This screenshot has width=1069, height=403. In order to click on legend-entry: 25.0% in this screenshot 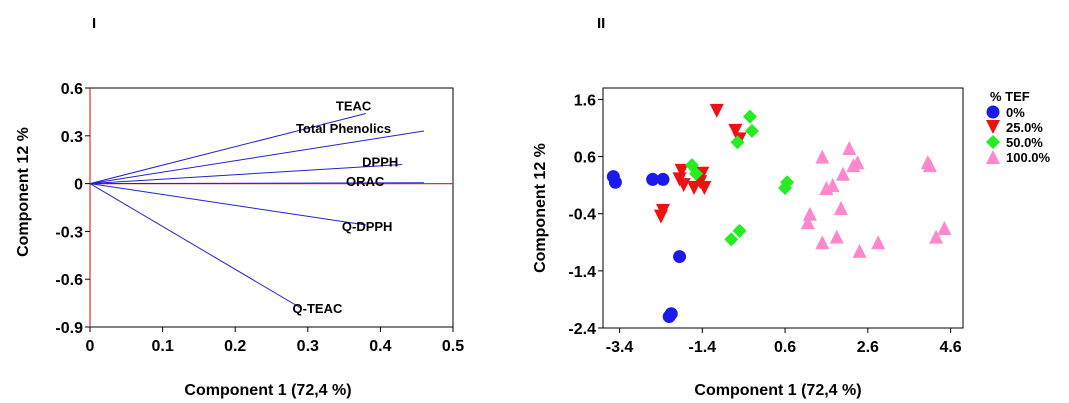, I will do `click(1024, 127)`.